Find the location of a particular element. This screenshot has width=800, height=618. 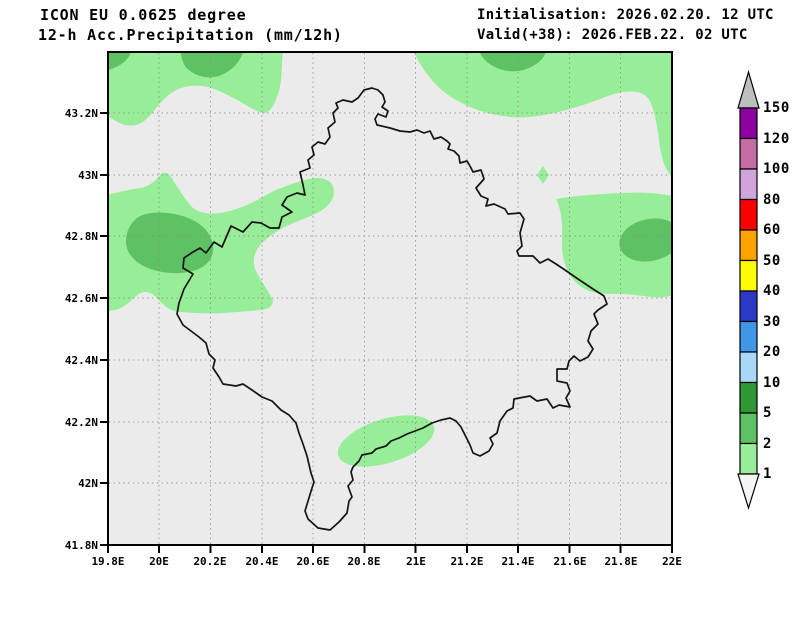

colorbar-label: 1 is located at coordinates (767, 474).